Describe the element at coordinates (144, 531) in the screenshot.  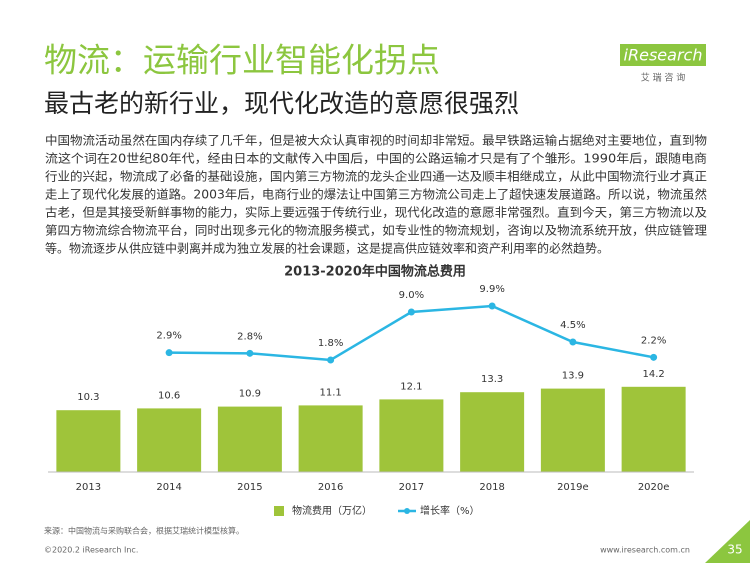
I see `source: 来源：中国物流与采购联合会，根据艾瑞统计模型核算。` at that location.